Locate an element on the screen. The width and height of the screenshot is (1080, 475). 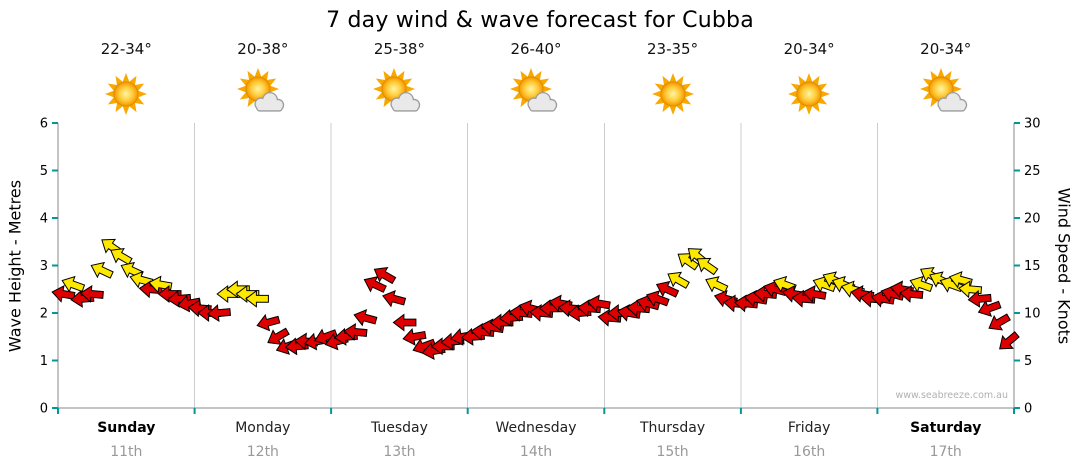
wave-tick-label: 4 is located at coordinates (44, 219).